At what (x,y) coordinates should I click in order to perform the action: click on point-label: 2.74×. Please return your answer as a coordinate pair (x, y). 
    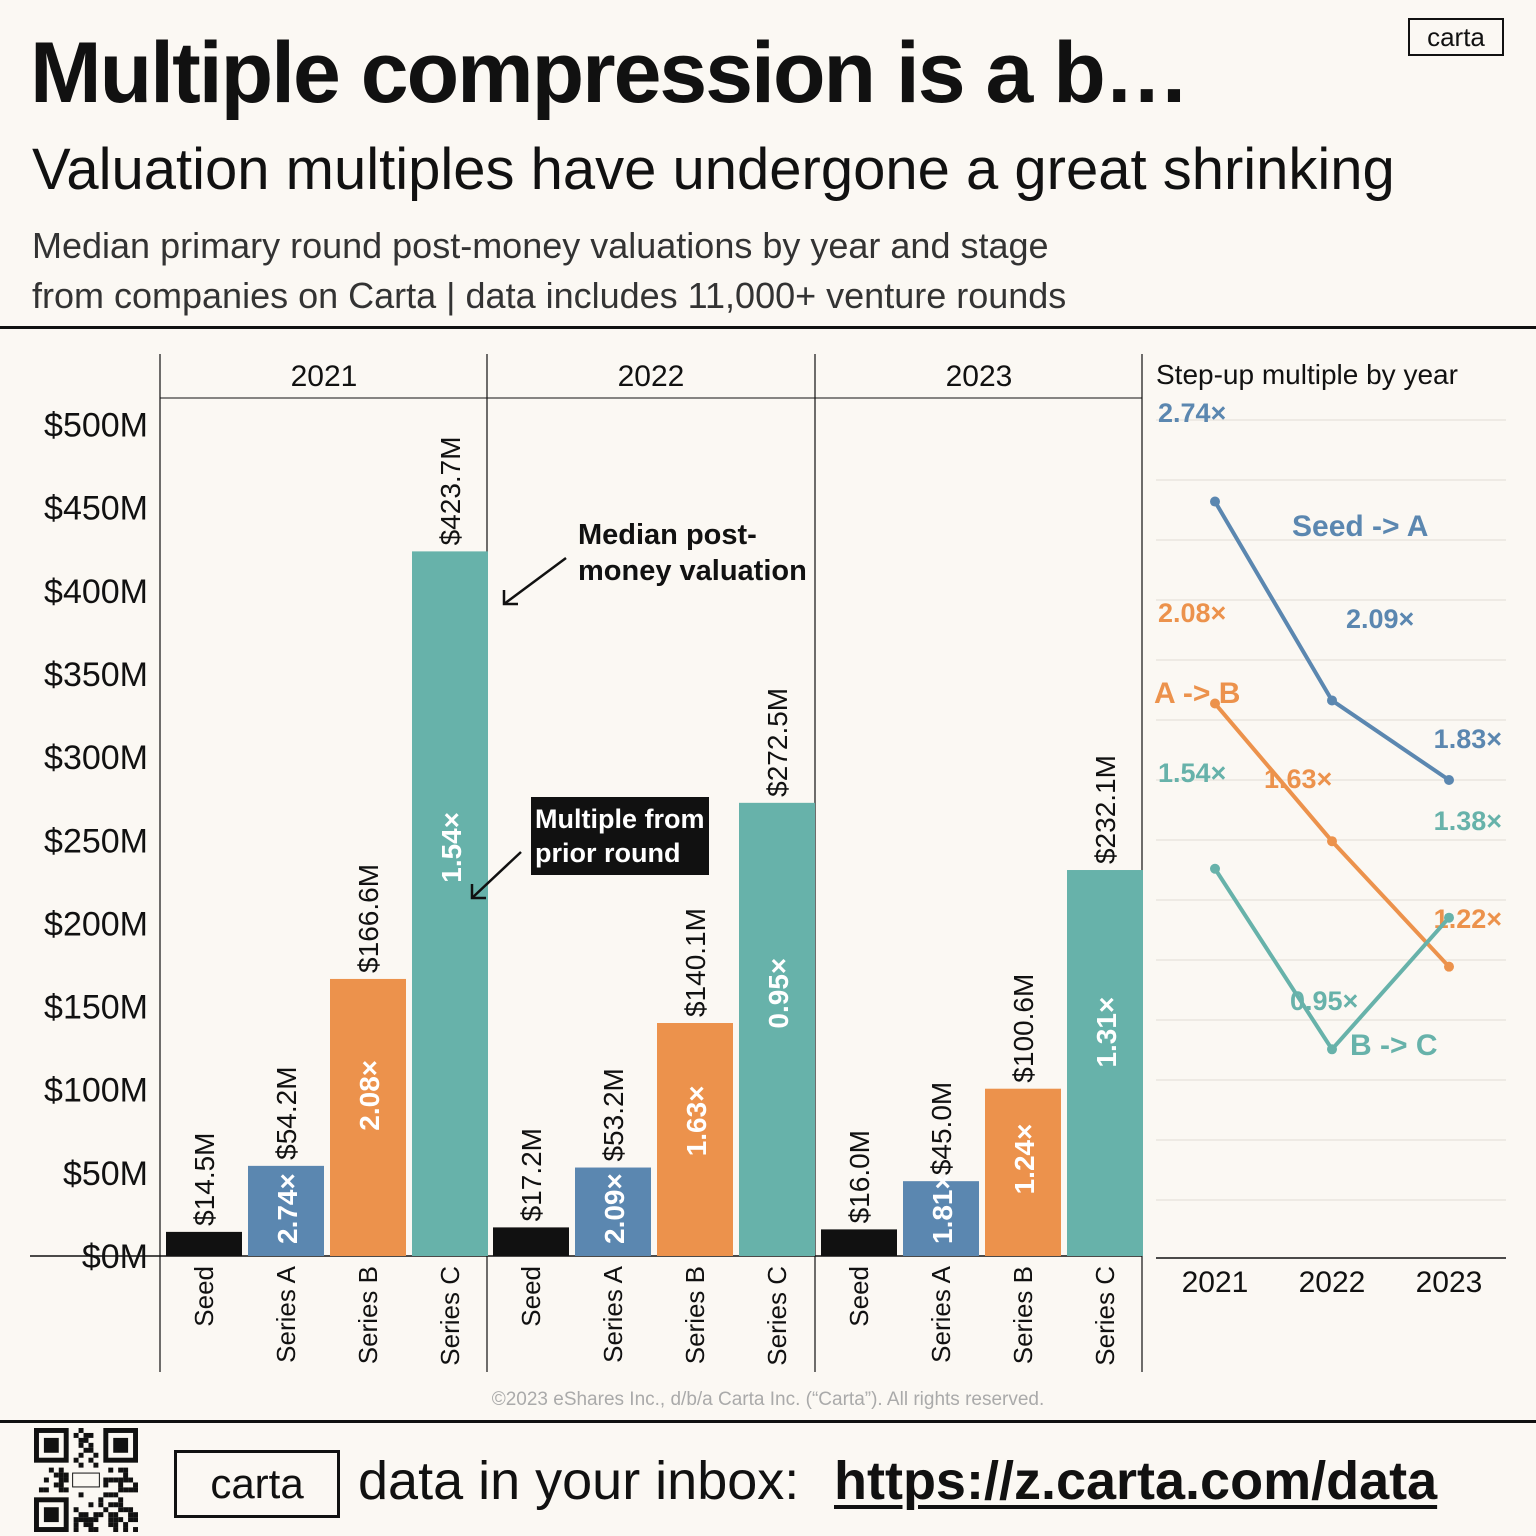
    Looking at the image, I should click on (1192, 413).